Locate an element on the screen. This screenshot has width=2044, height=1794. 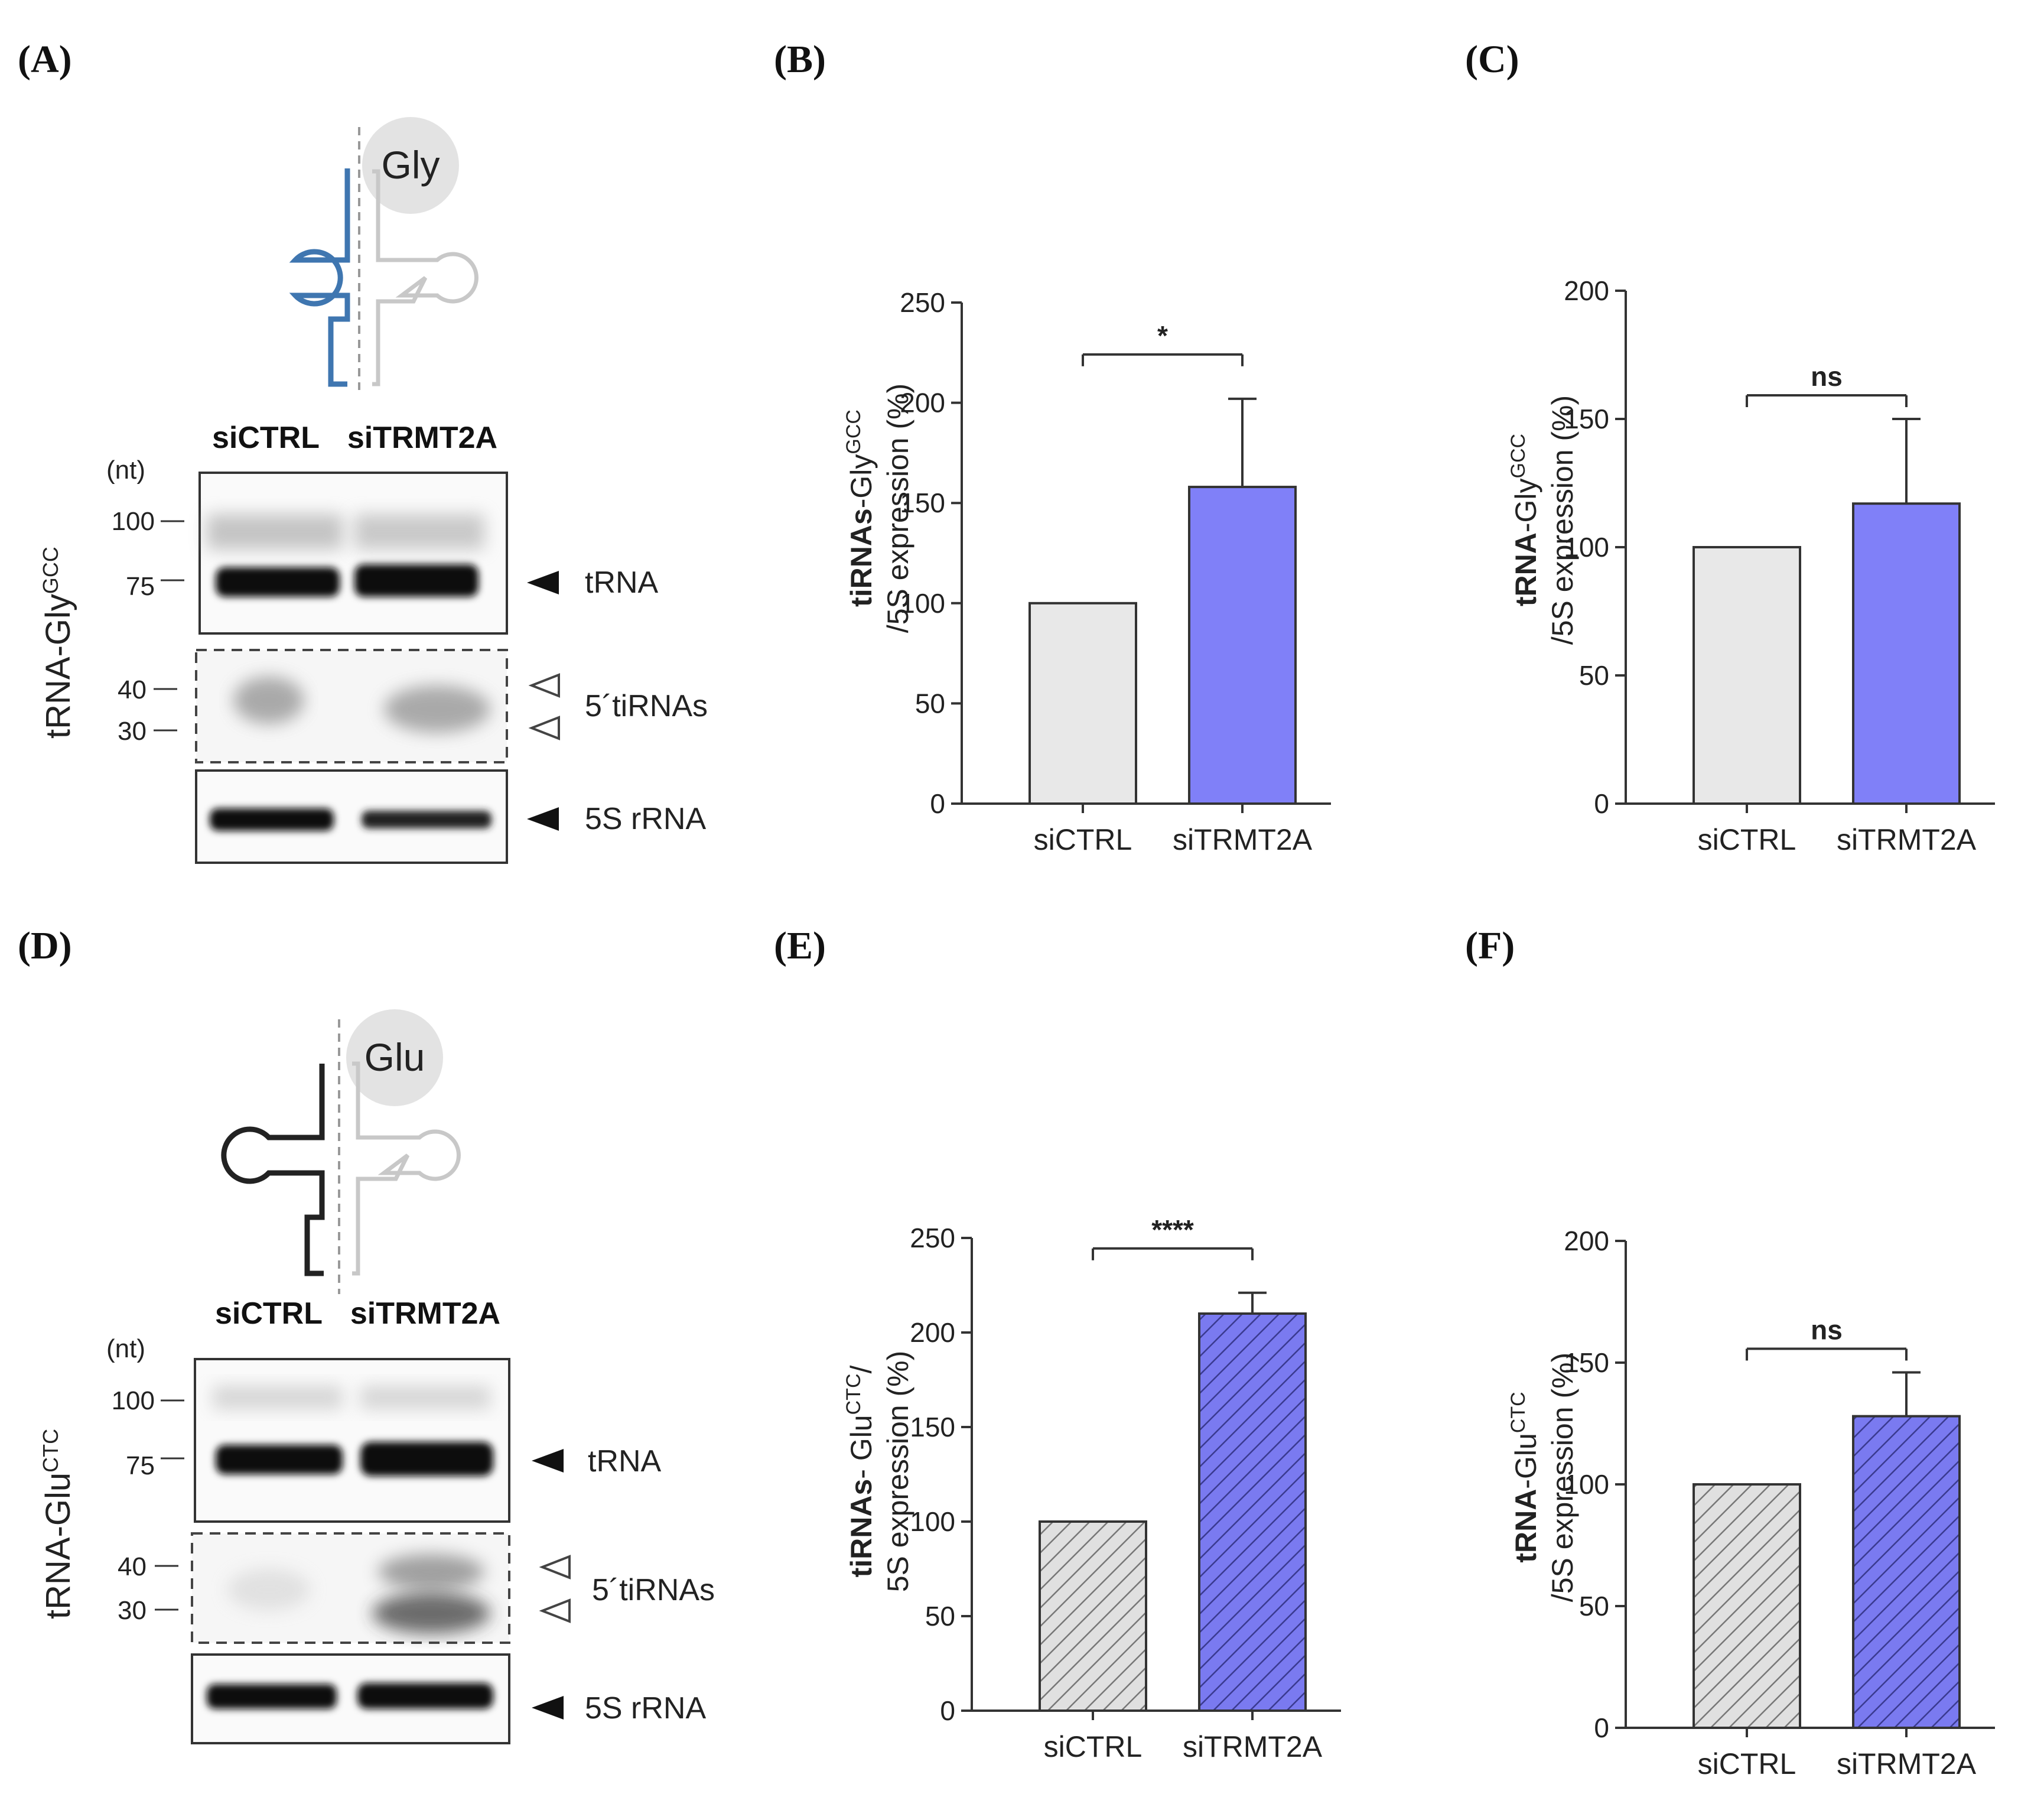
arrow-5s is located at coordinates (543, 819).